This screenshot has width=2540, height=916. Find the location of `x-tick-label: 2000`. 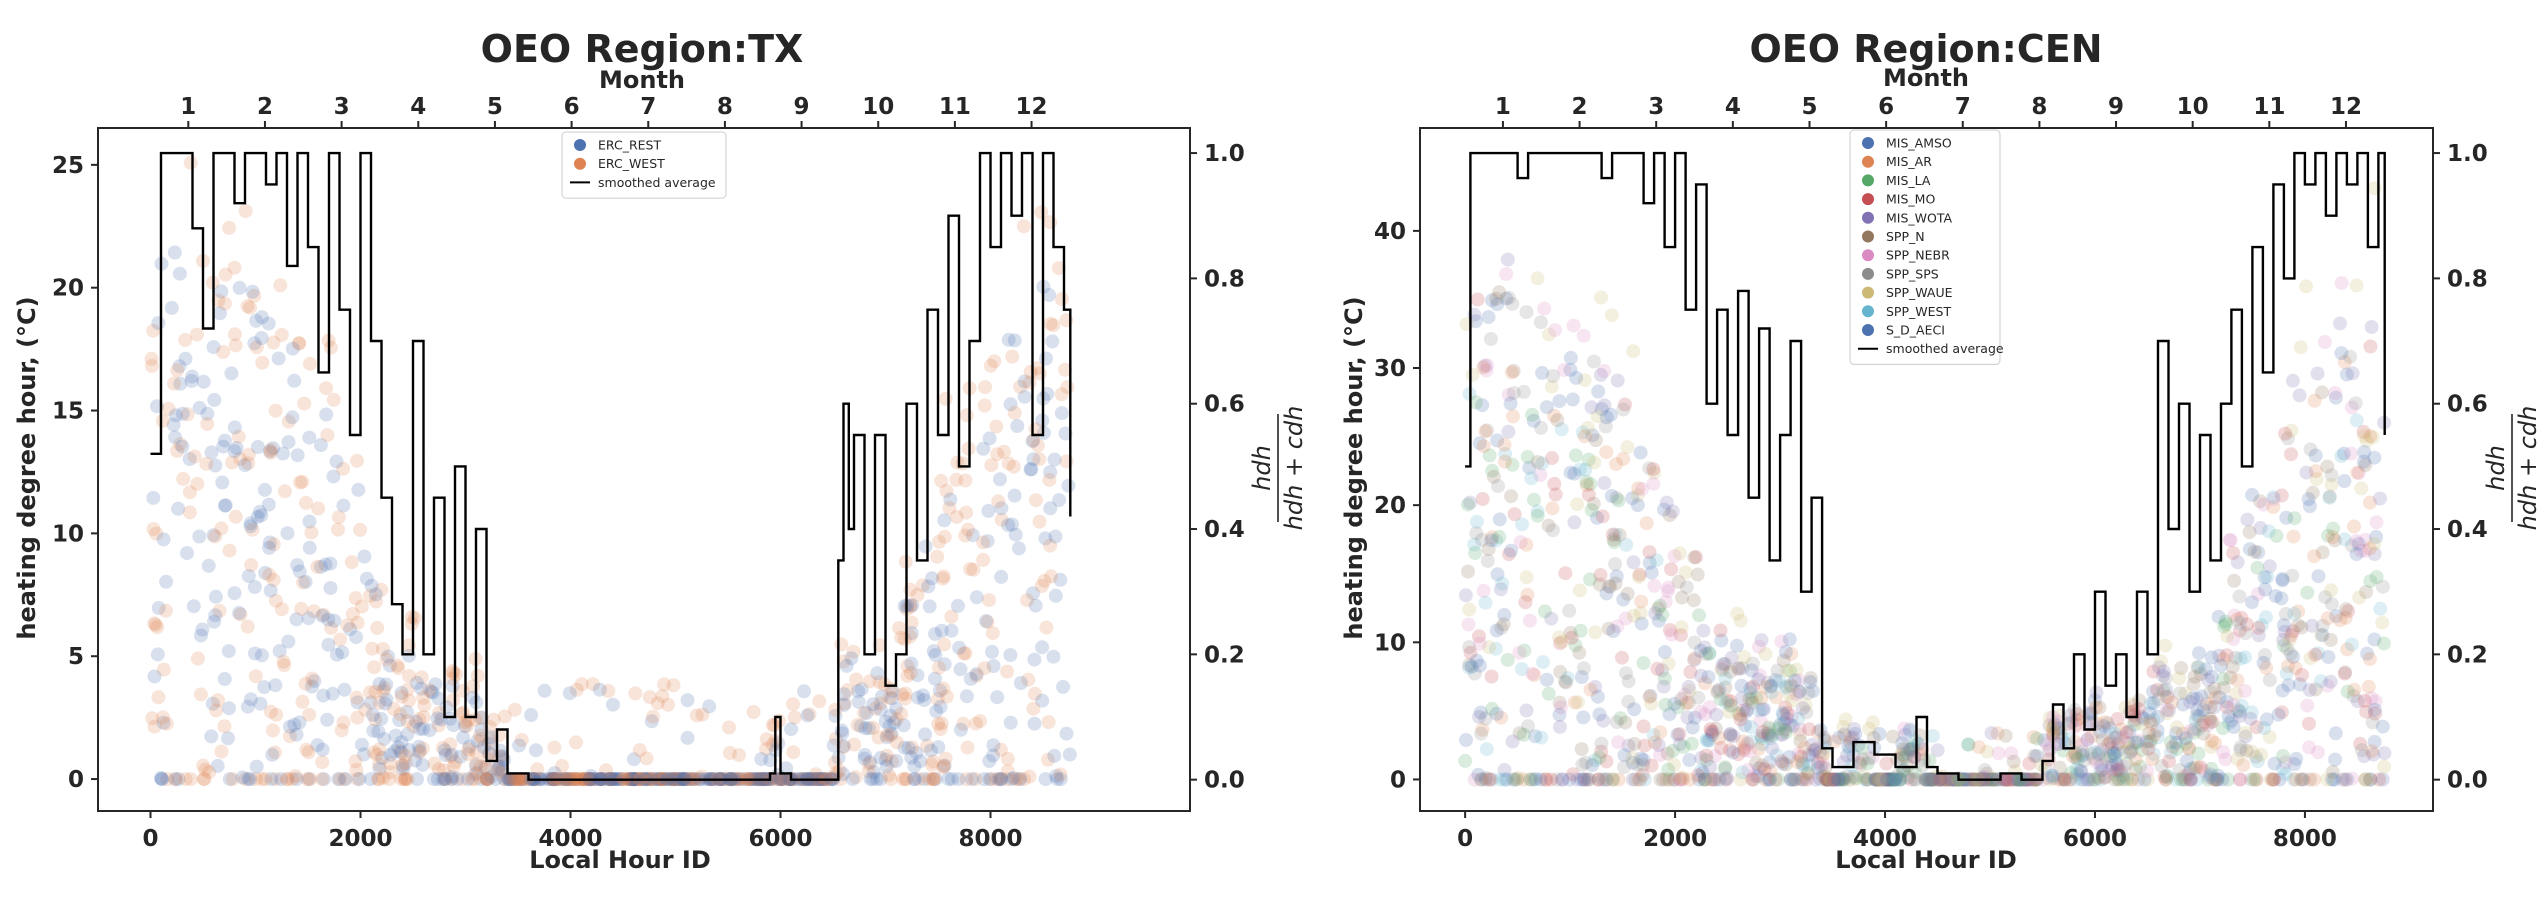

x-tick-label: 2000 is located at coordinates (360, 839).